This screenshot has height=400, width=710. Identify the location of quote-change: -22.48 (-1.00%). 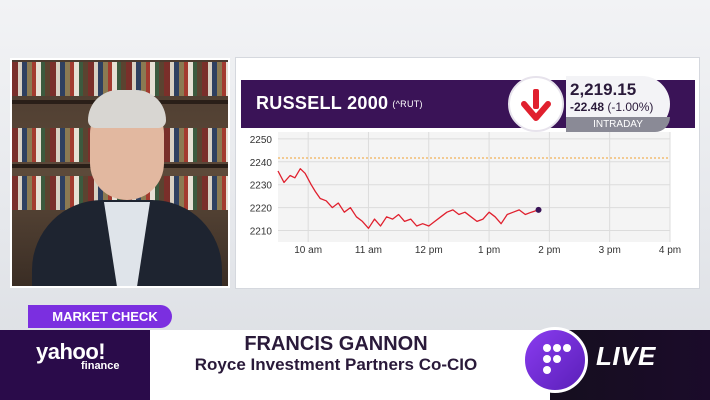
(611, 107).